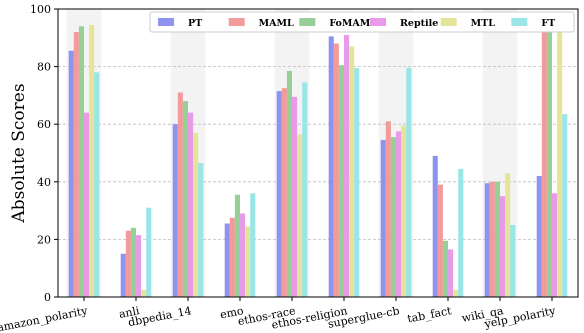 This screenshot has height=333, width=584. I want to click on bar-reptile-yelp-polarity, so click(555, 245).